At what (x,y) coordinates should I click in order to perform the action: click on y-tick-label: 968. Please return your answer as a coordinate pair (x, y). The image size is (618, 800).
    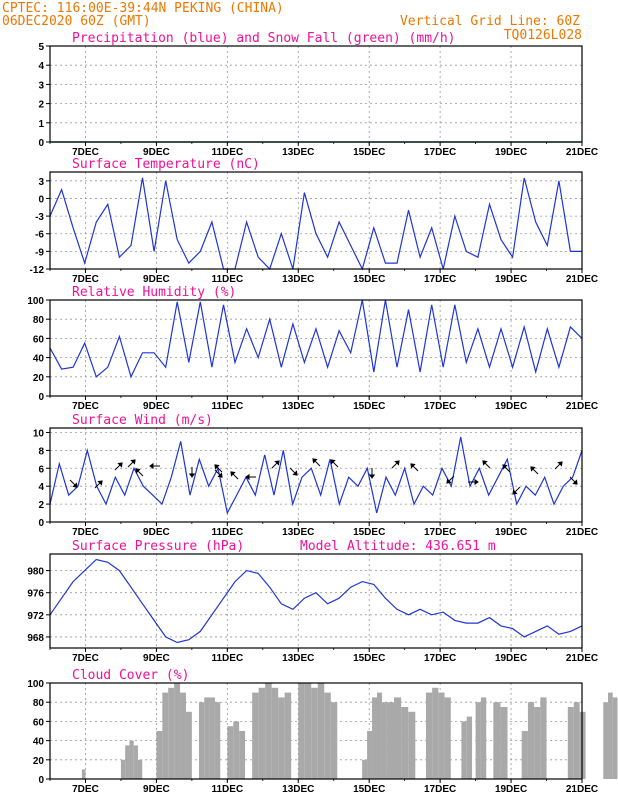
    Looking at the image, I should click on (35, 638).